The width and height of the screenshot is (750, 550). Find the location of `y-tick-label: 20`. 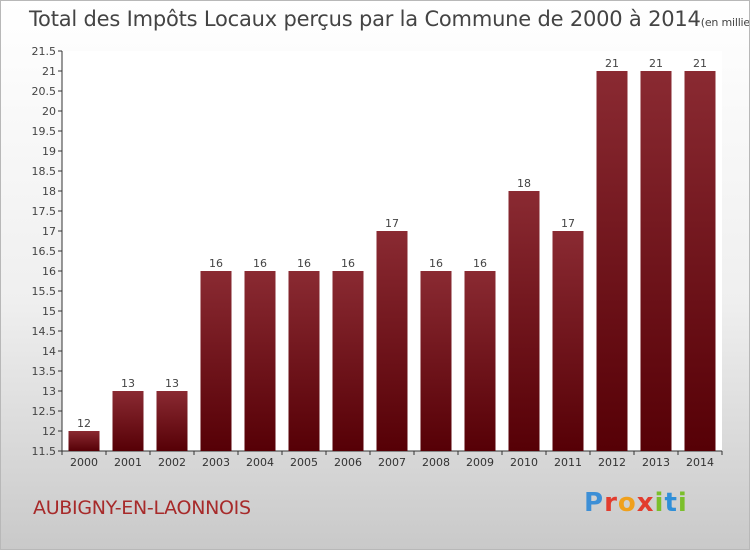

y-tick-label: 20 is located at coordinates (49, 111).